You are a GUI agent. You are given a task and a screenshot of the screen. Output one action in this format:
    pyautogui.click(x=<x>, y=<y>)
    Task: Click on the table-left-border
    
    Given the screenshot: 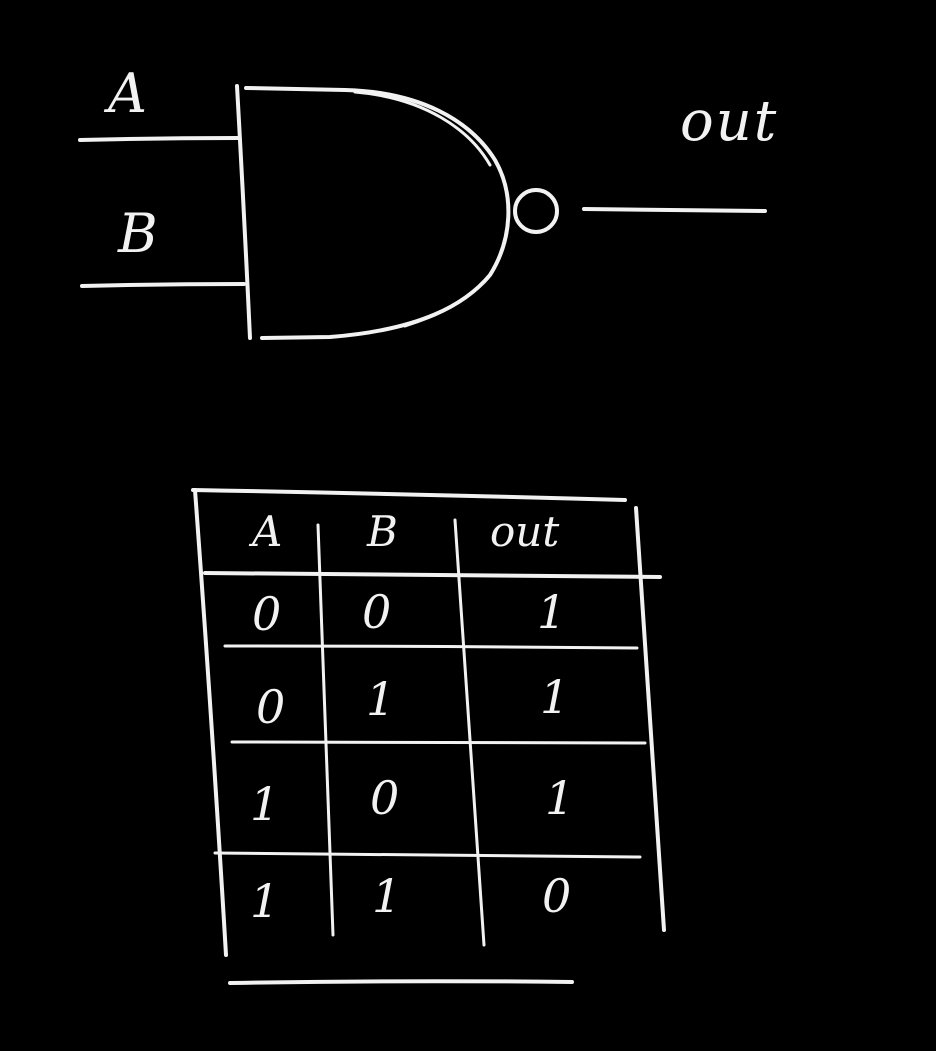 What is the action you would take?
    pyautogui.click(x=210, y=722)
    